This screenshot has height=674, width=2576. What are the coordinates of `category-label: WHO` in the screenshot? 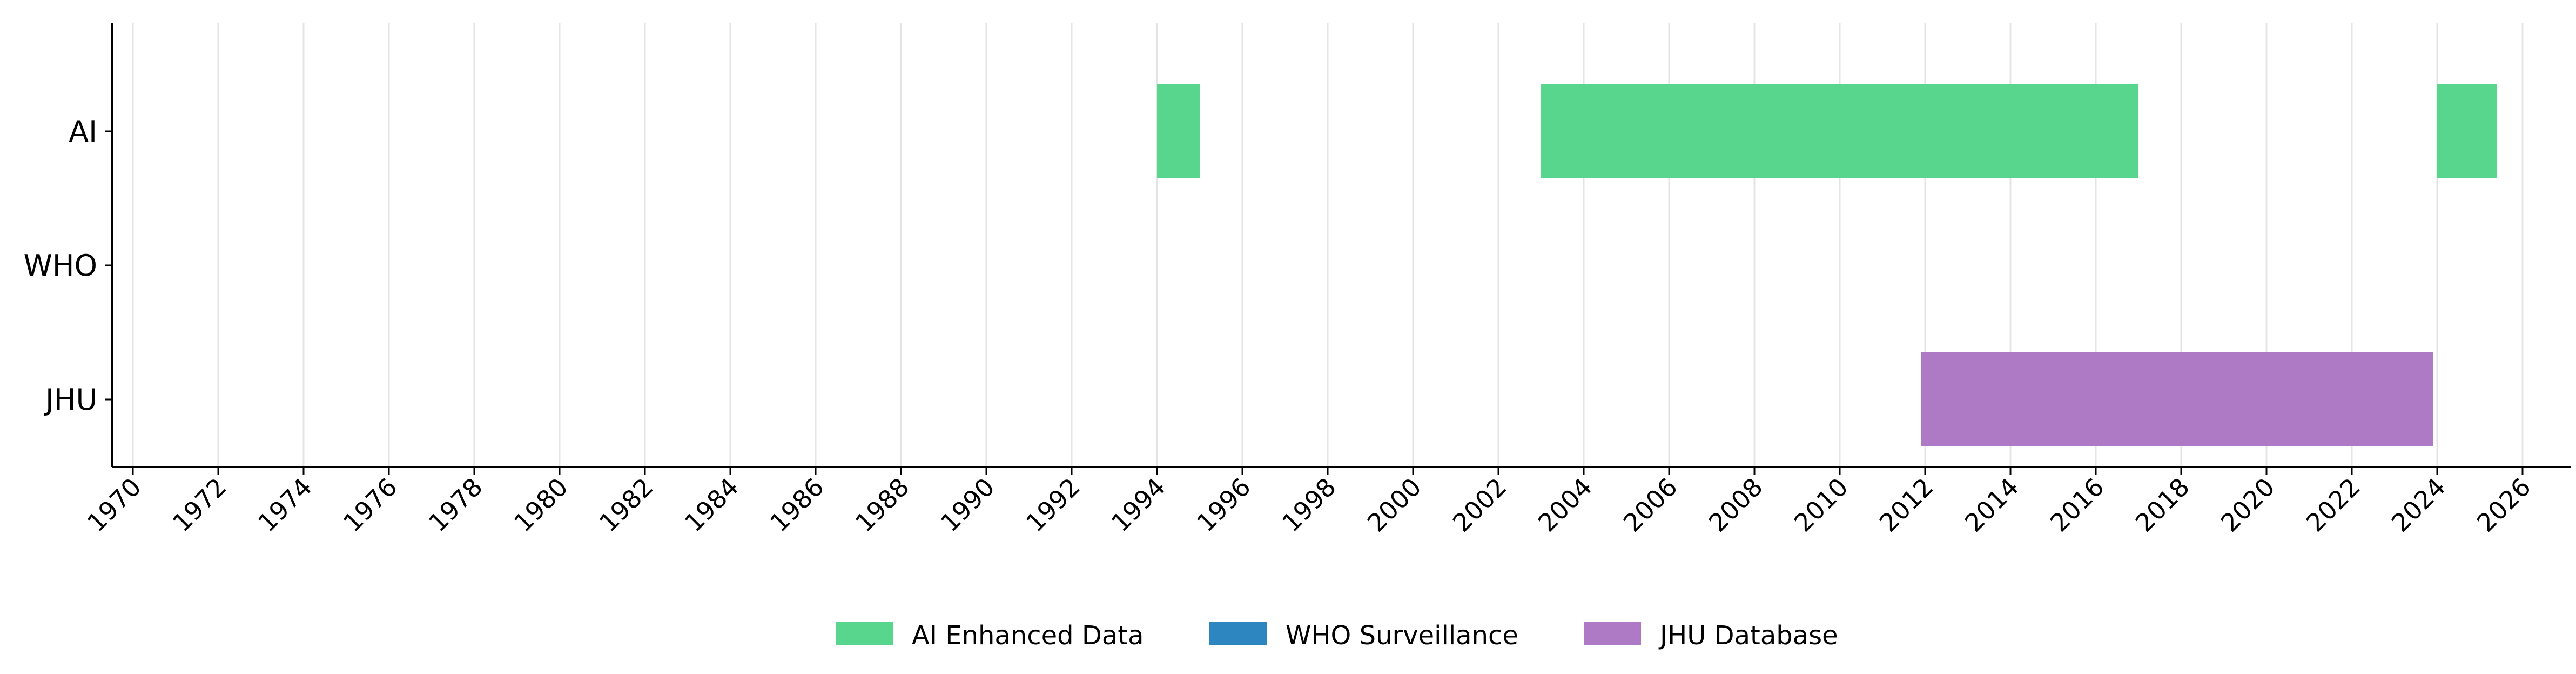 It's located at (60, 266).